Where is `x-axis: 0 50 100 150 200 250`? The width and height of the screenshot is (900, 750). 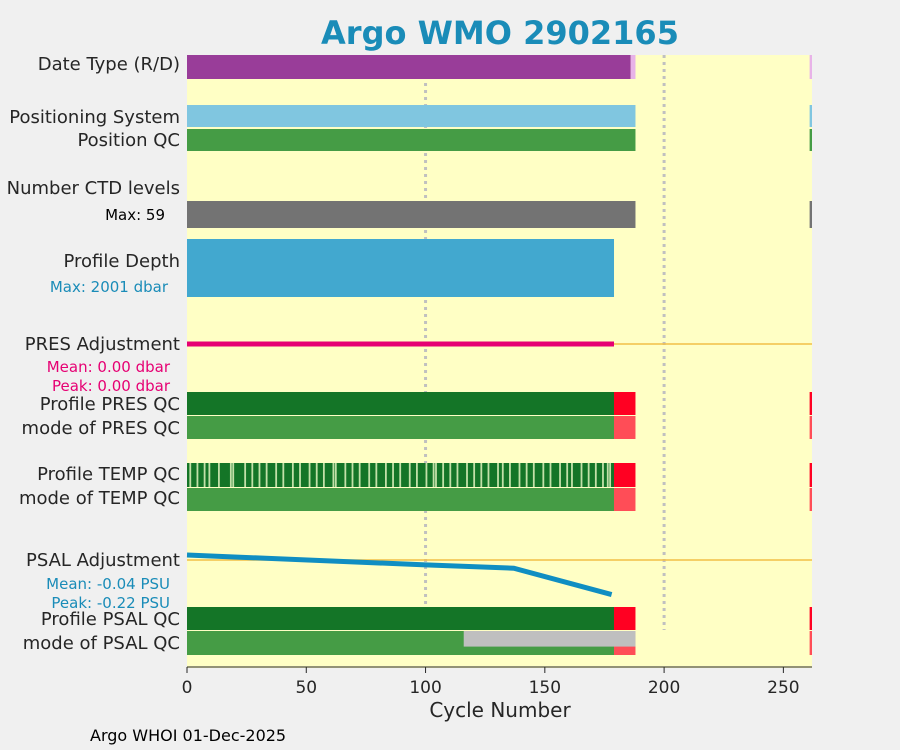 x-axis: 0 50 100 150 200 250 is located at coordinates (497, 682).